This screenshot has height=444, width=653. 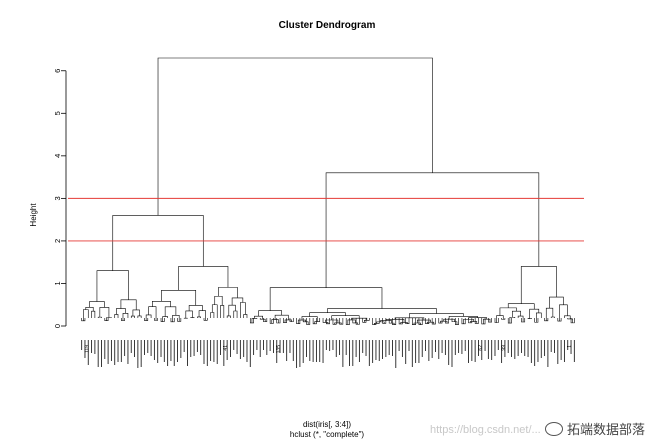 I want to click on watermark: 拓端数据部落, so click(x=594, y=428).